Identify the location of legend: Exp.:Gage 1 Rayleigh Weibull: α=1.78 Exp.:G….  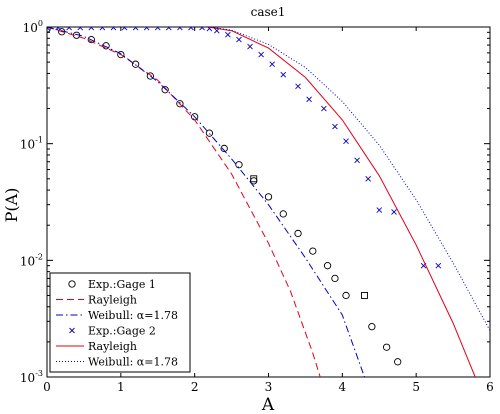
(120, 322).